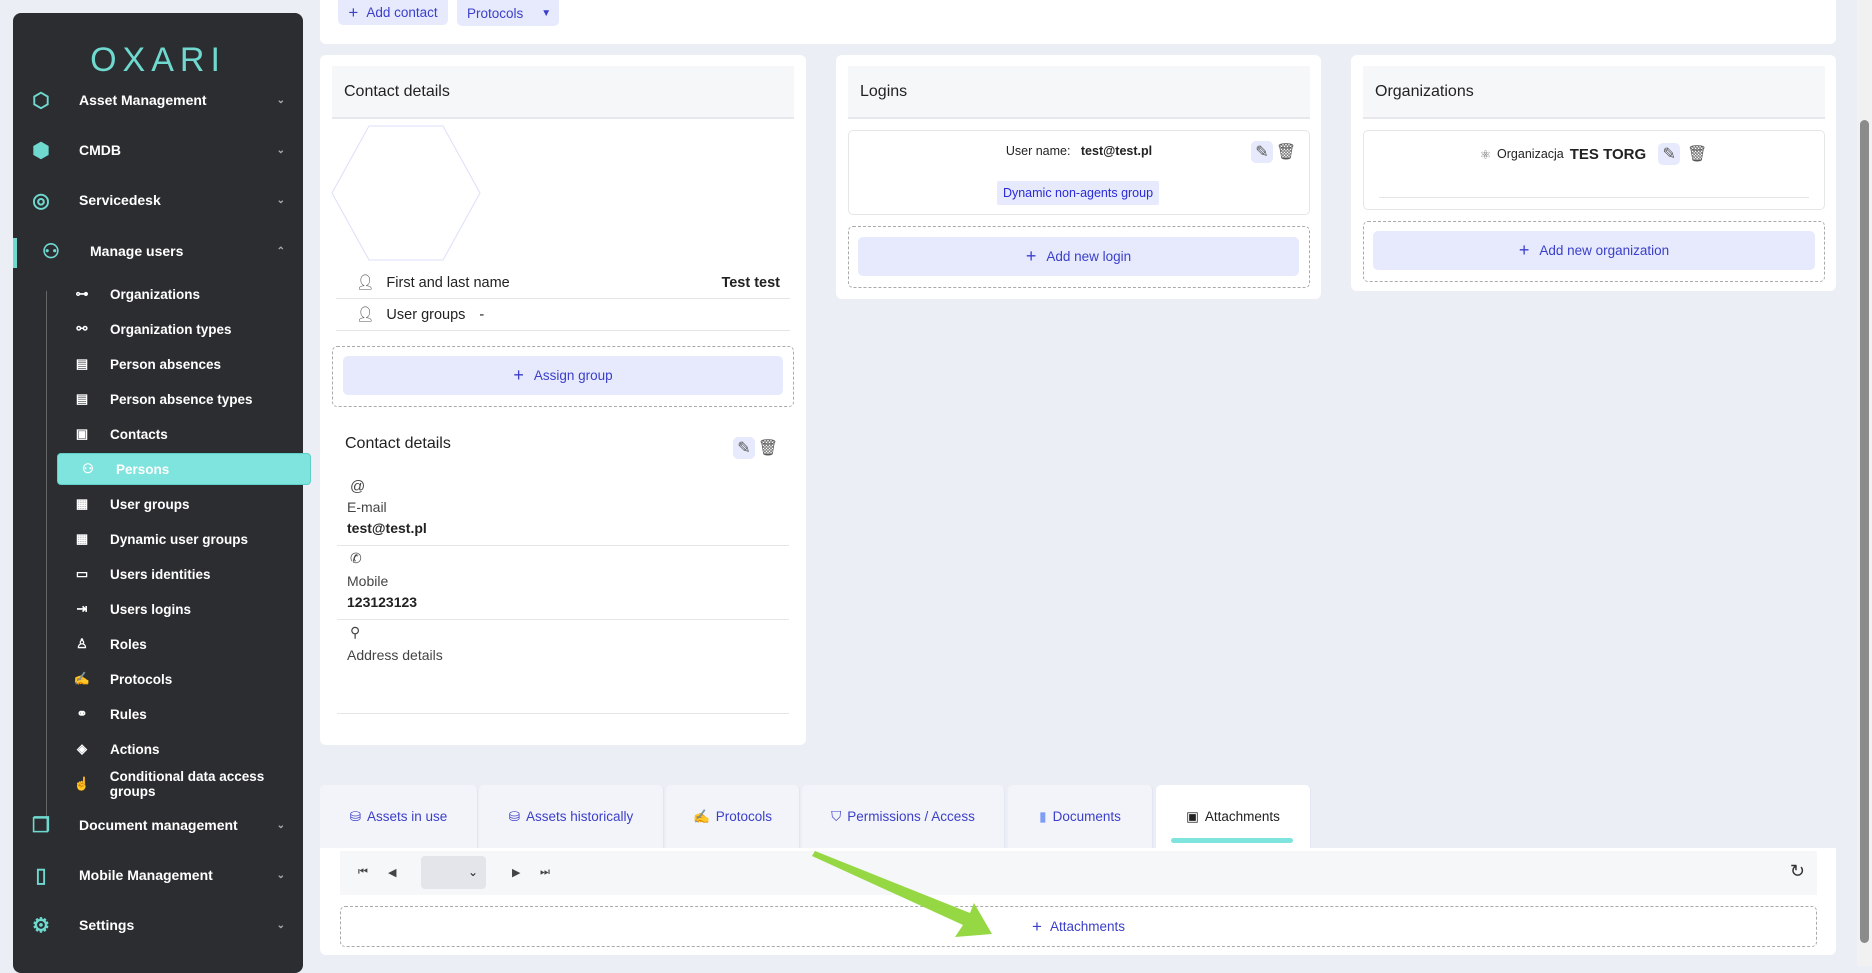 Image resolution: width=1872 pixels, height=973 pixels. Describe the element at coordinates (1079, 92) in the screenshot. I see `card-header: Logins` at that location.